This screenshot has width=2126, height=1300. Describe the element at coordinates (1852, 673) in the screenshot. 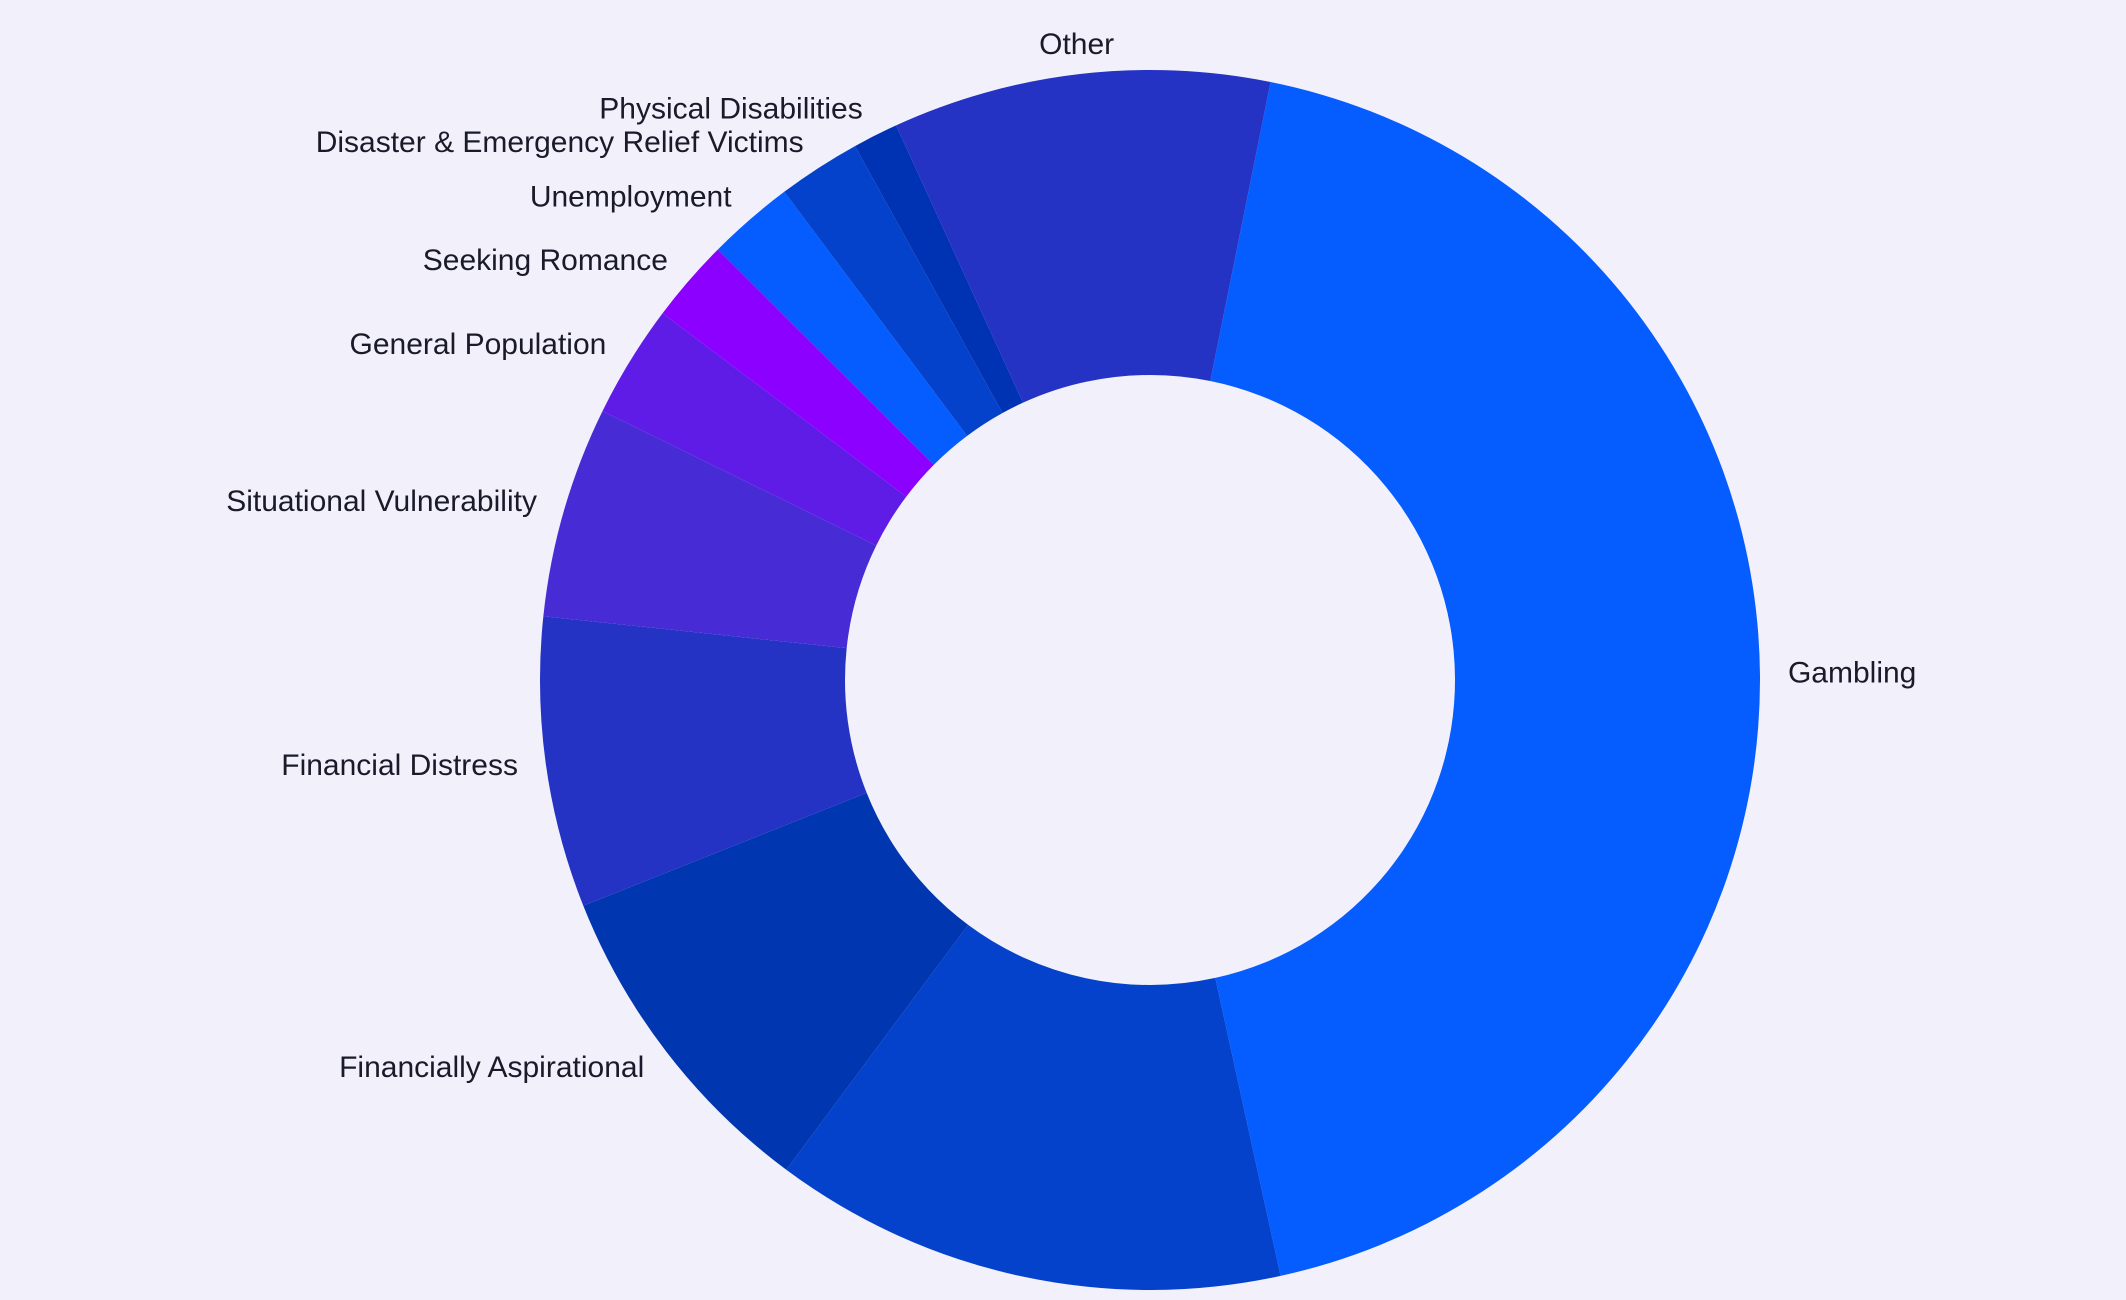

I see `label-gambling: Gambling` at that location.